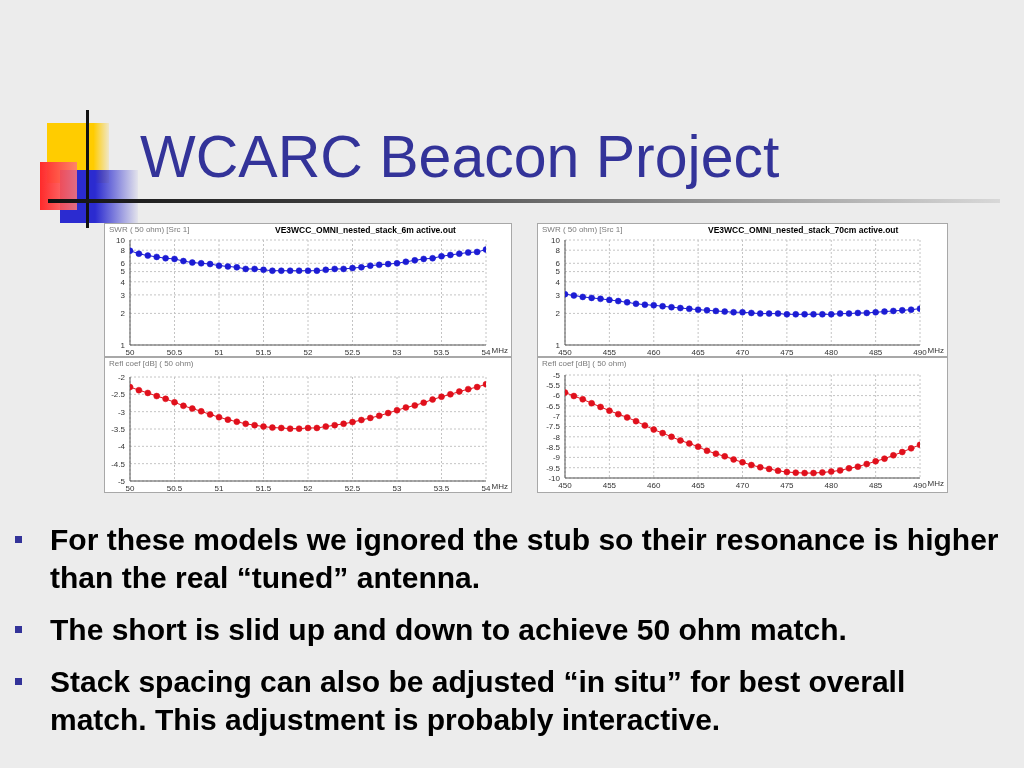 The width and height of the screenshot is (1024, 768). What do you see at coordinates (556, 240) in the screenshot?
I see `y-tick-label: 10` at bounding box center [556, 240].